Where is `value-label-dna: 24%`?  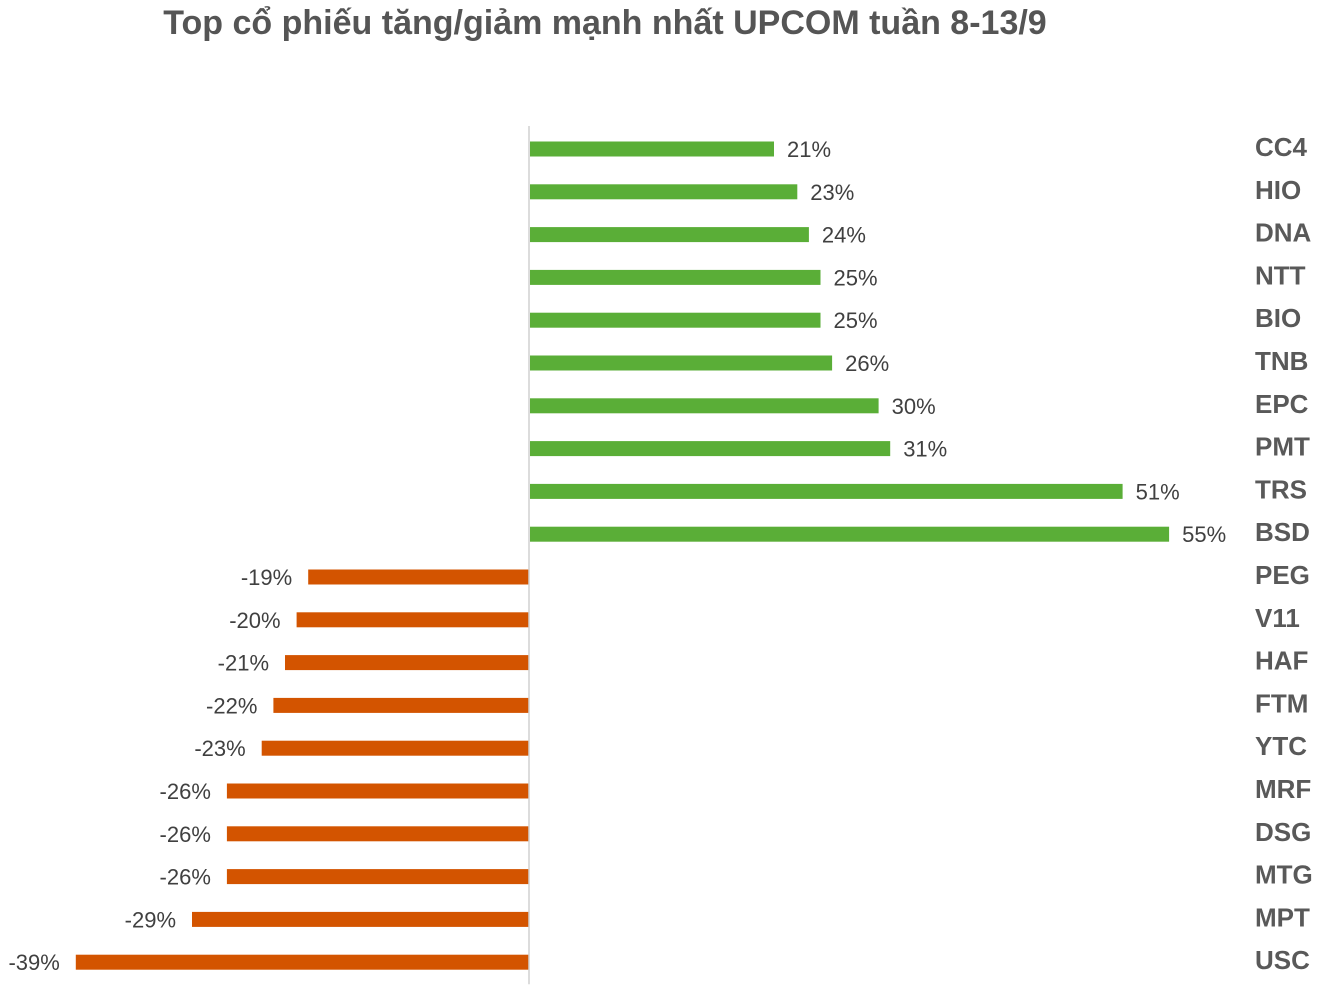 value-label-dna: 24% is located at coordinates (844, 235).